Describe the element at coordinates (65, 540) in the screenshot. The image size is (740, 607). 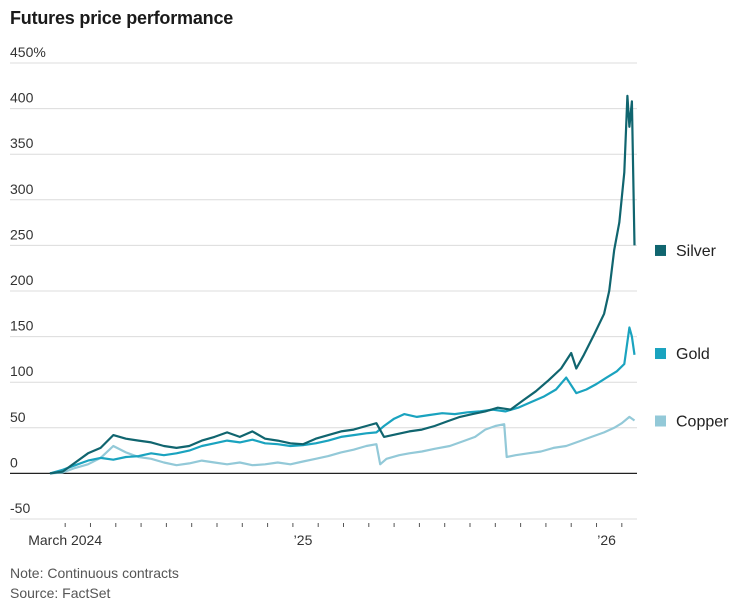
I see `x-tick-label: March 2024` at that location.